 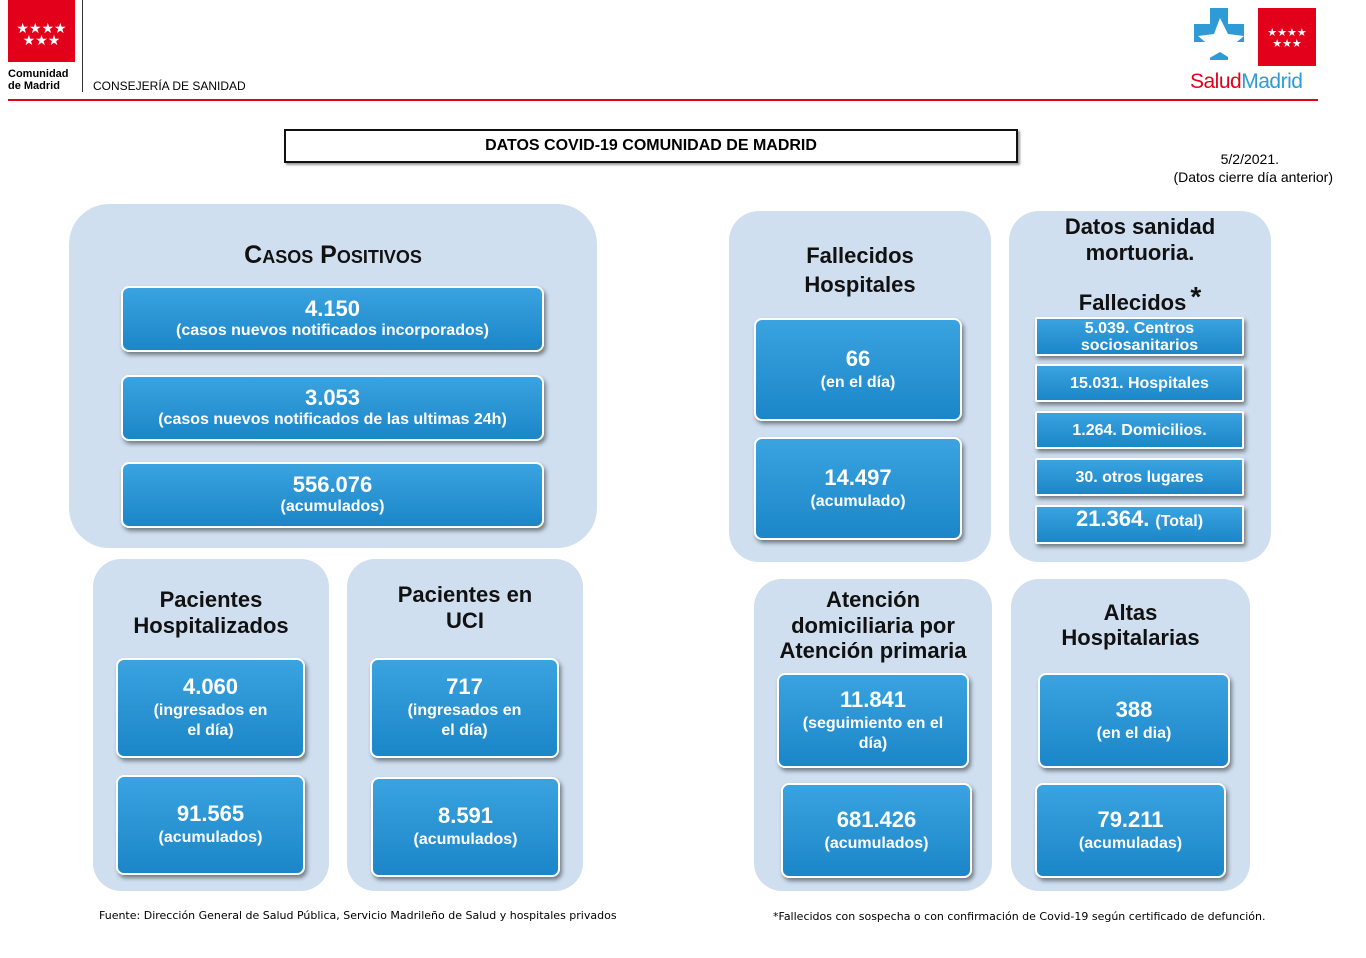 I want to click on header-rule, so click(x=663, y=100).